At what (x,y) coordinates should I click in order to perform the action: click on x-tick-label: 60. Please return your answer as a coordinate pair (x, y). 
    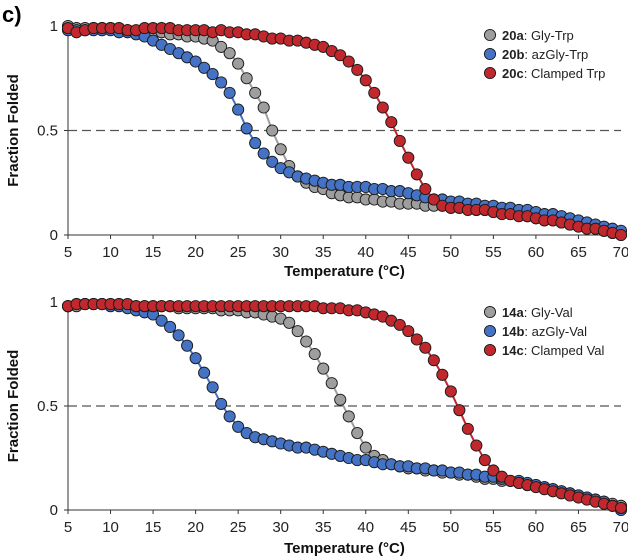
    Looking at the image, I should click on (536, 527).